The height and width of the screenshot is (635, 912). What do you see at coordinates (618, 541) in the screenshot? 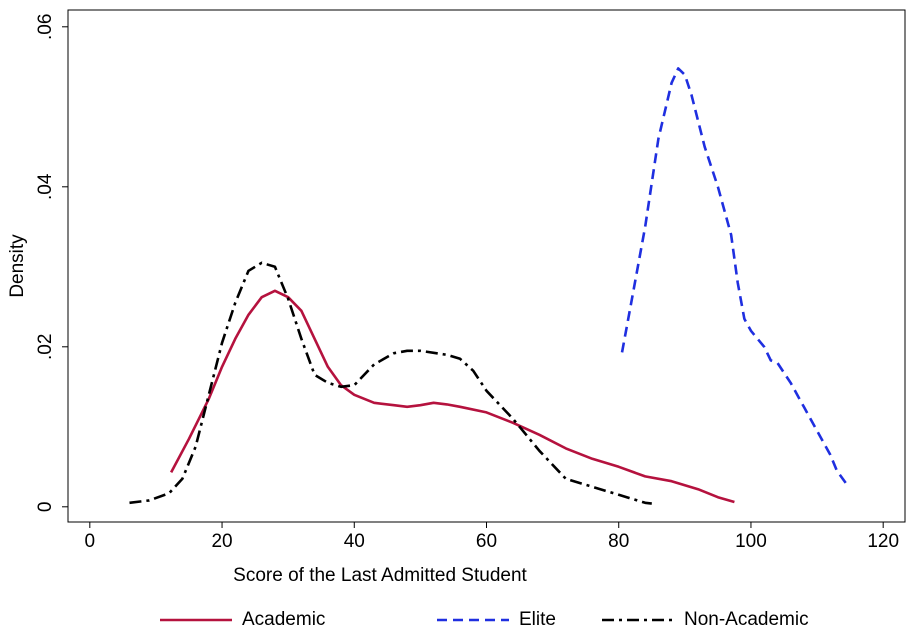
I see `x-tick-label: 80` at bounding box center [618, 541].